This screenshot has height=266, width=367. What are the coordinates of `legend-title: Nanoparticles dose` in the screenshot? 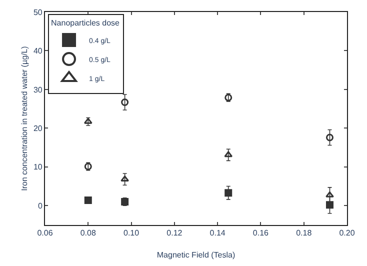 It's located at (85, 23).